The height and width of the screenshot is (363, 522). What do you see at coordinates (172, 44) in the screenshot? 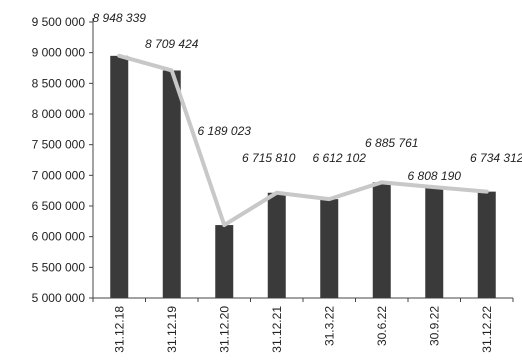
I see `data-label: 8 709 424` at bounding box center [172, 44].